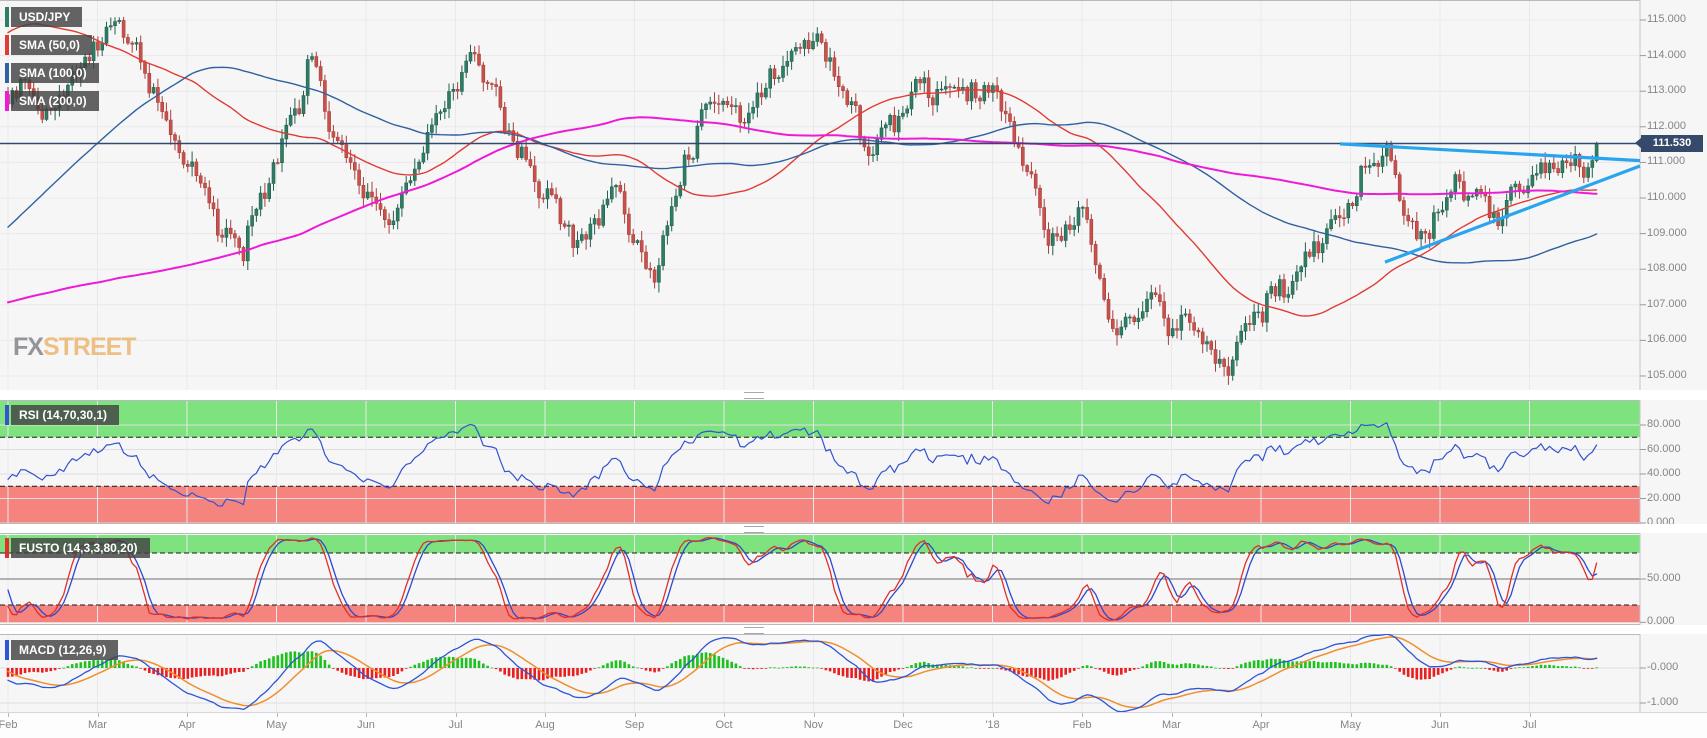 The image size is (1707, 738). What do you see at coordinates (1490, 152) in the screenshot?
I see `descending-resistance-trendline` at bounding box center [1490, 152].